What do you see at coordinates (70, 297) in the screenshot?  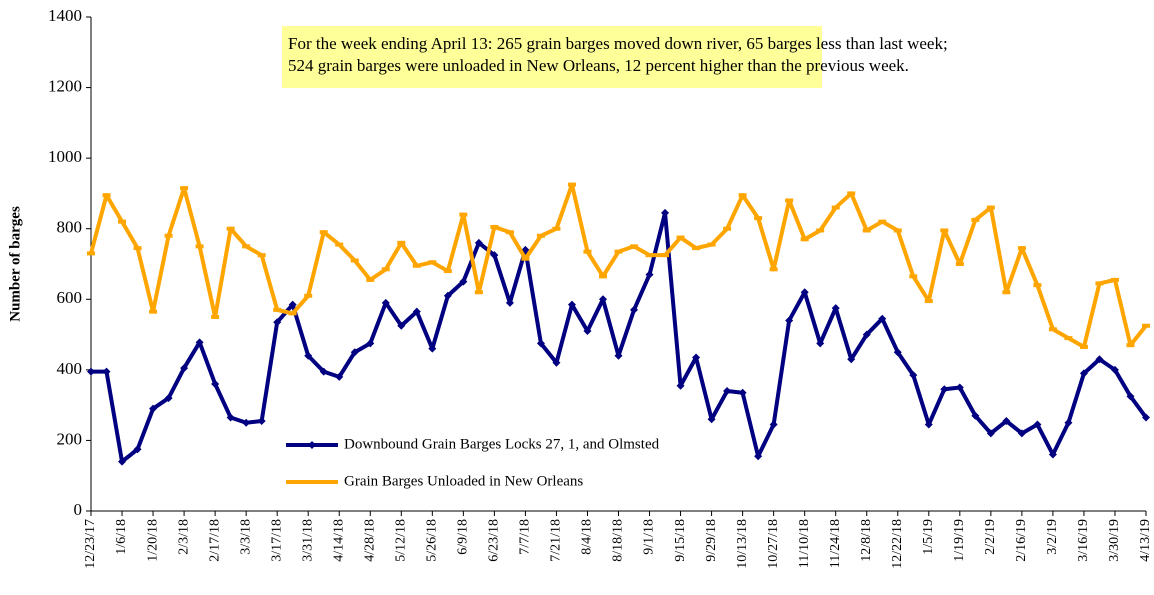 I see `y-tick-label: 600` at bounding box center [70, 297].